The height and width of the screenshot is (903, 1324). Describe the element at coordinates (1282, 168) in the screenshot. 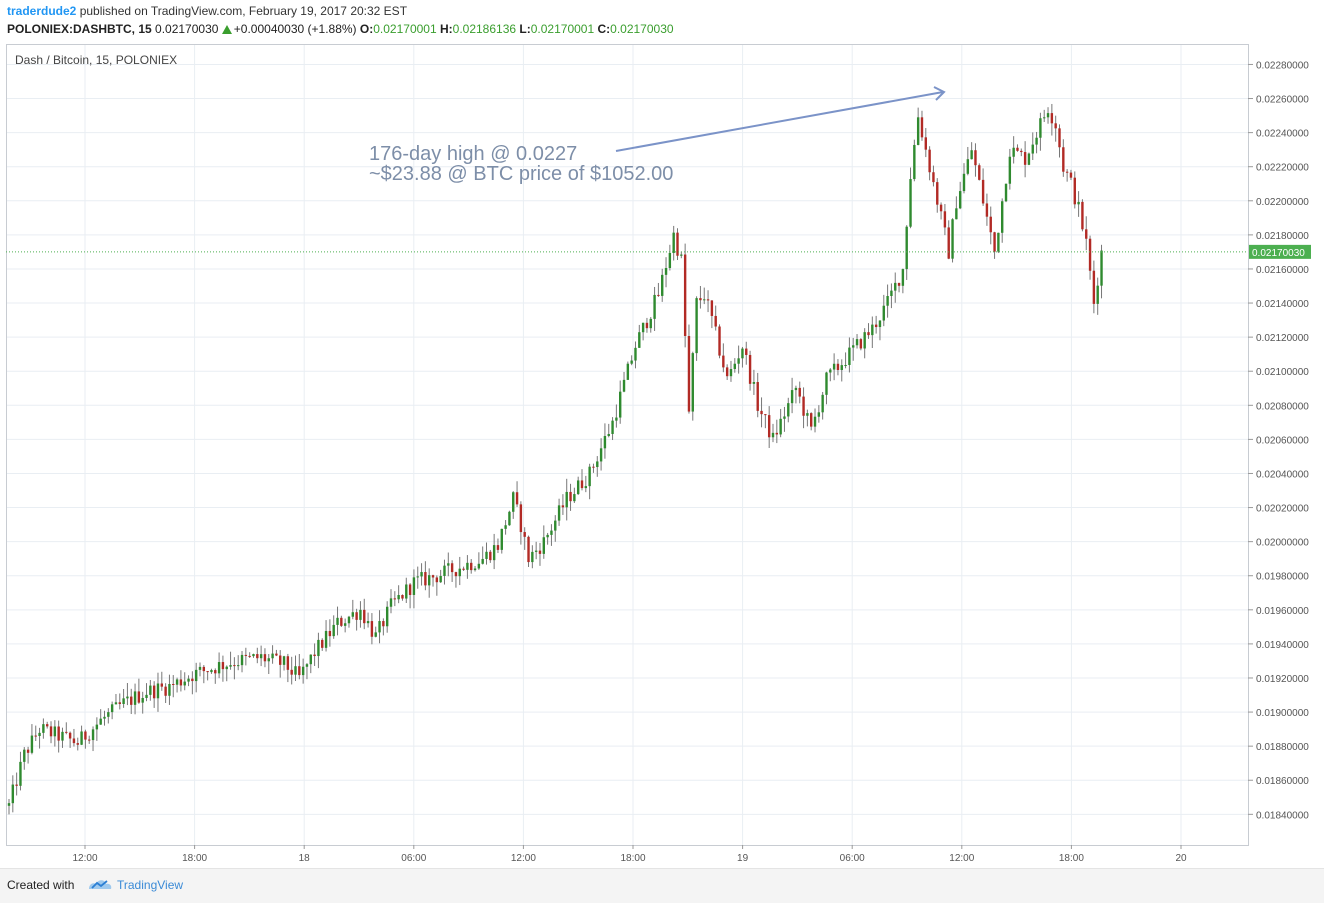

I see `y-tick-label: 0.02220000` at that location.